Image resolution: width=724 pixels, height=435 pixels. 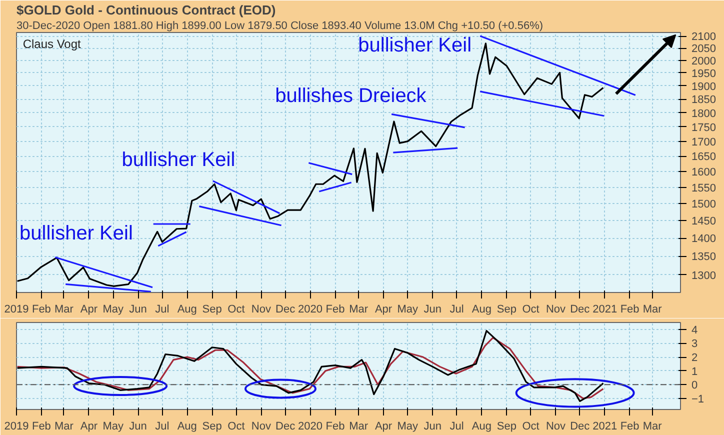 What do you see at coordinates (695, 386) in the screenshot?
I see `y-tick-label: 0` at bounding box center [695, 386].